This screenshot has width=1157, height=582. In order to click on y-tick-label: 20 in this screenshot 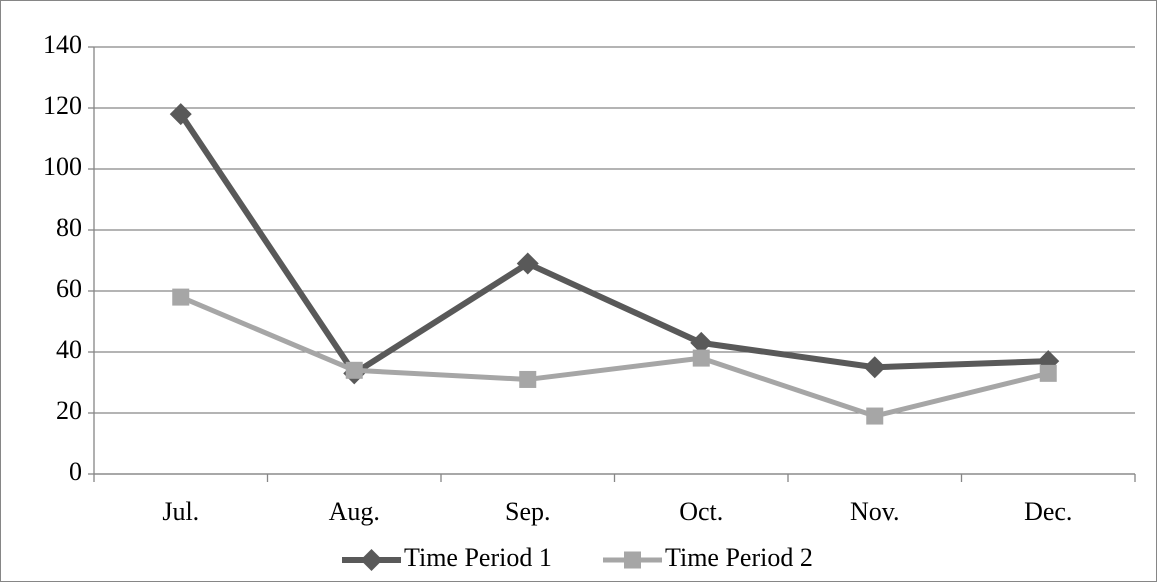, I will do `click(69, 410)`.